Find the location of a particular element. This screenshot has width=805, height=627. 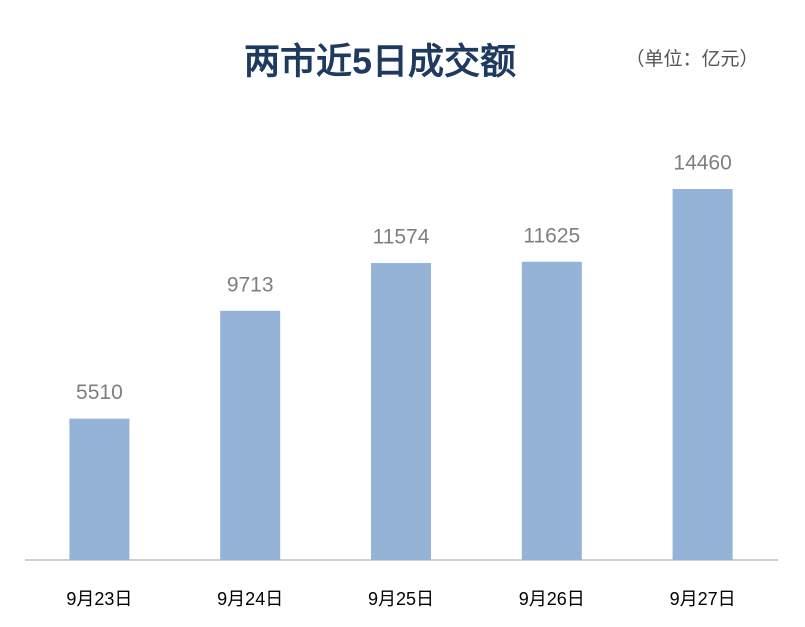

value-label: 9713 is located at coordinates (250, 284).